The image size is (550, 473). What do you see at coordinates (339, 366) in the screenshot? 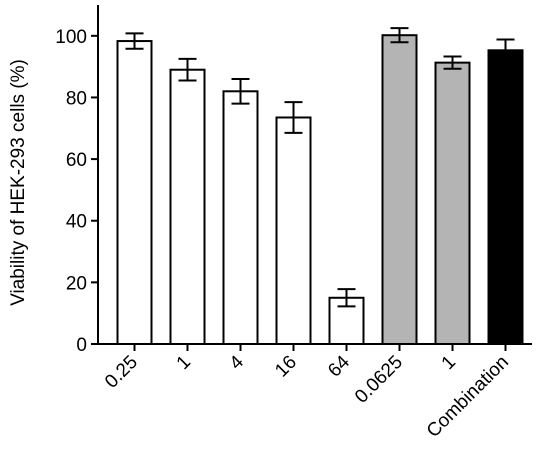
I see `x-tick-label: 64` at bounding box center [339, 366].